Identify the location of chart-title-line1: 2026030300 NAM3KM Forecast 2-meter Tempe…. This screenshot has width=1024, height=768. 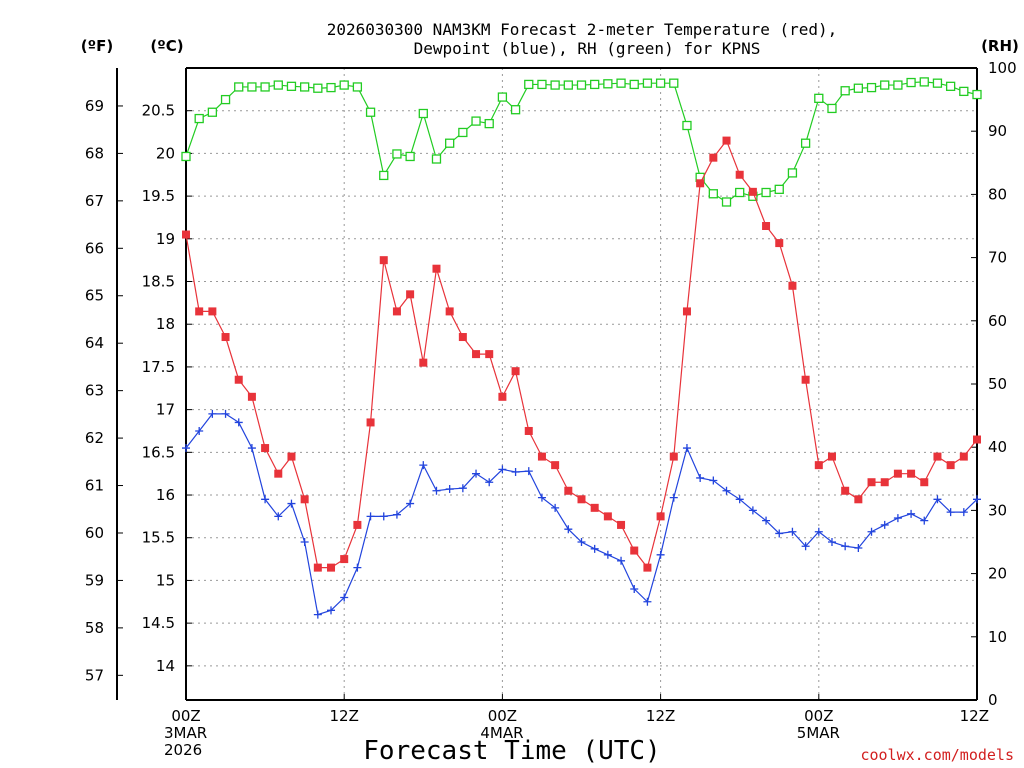
(582, 29).